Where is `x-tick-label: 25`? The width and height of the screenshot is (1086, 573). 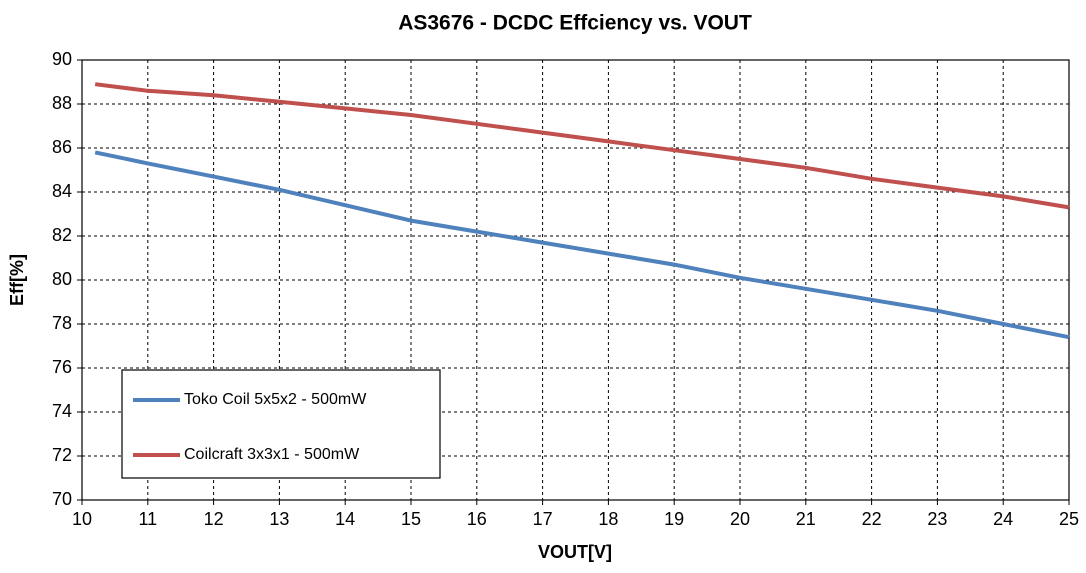
x-tick-label: 25 is located at coordinates (1069, 519).